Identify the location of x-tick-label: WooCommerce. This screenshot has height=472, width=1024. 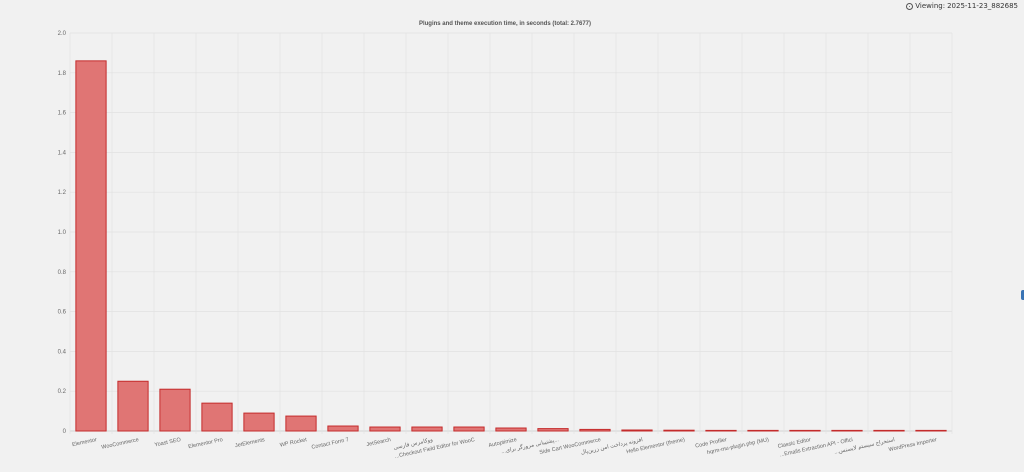
(120, 444).